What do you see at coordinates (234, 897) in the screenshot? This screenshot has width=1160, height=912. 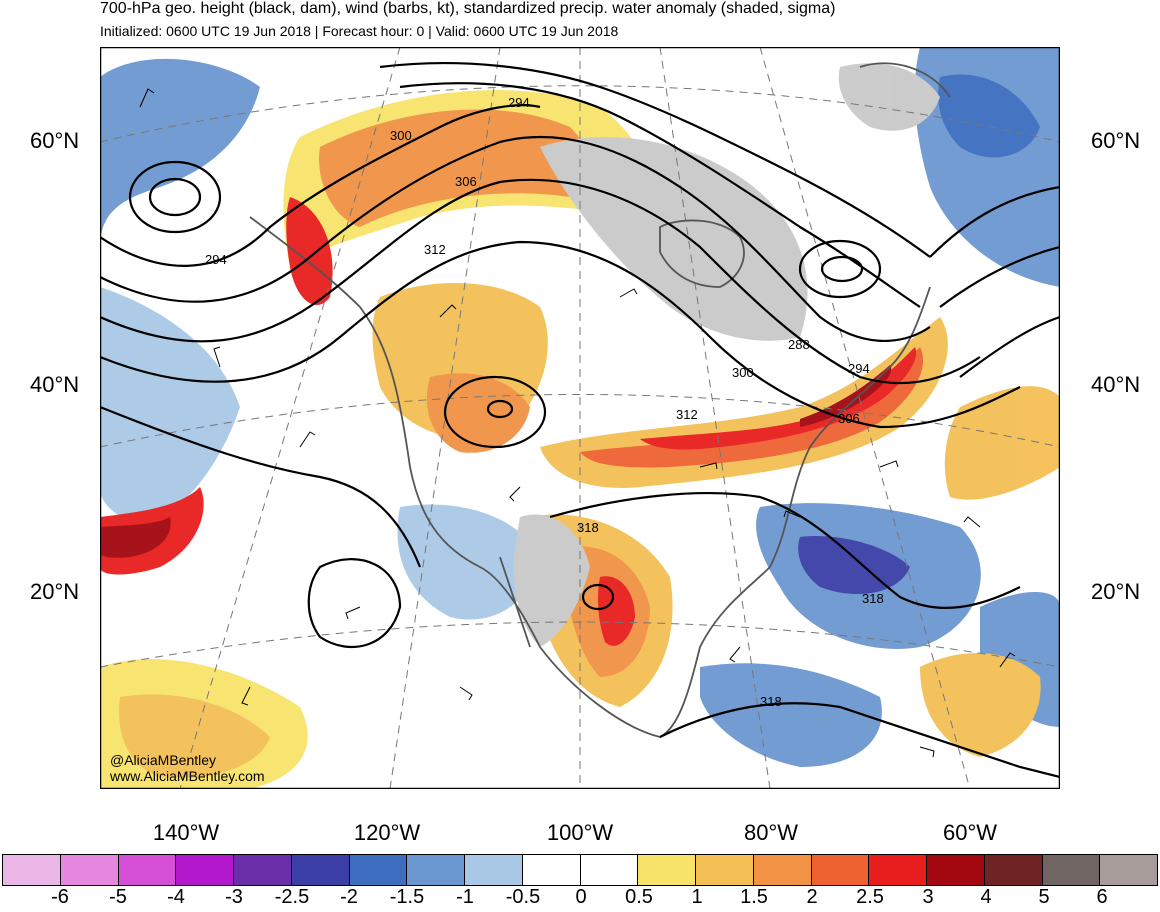 I see `colorbar-tick: -3` at bounding box center [234, 897].